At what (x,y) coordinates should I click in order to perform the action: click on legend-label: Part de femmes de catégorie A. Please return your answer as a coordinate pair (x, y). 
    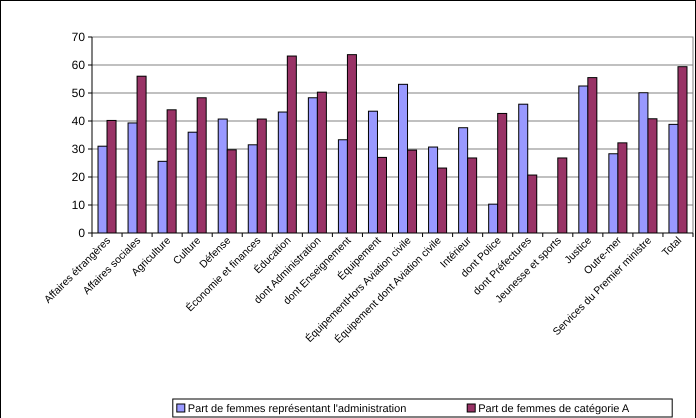
    Looking at the image, I should click on (554, 408).